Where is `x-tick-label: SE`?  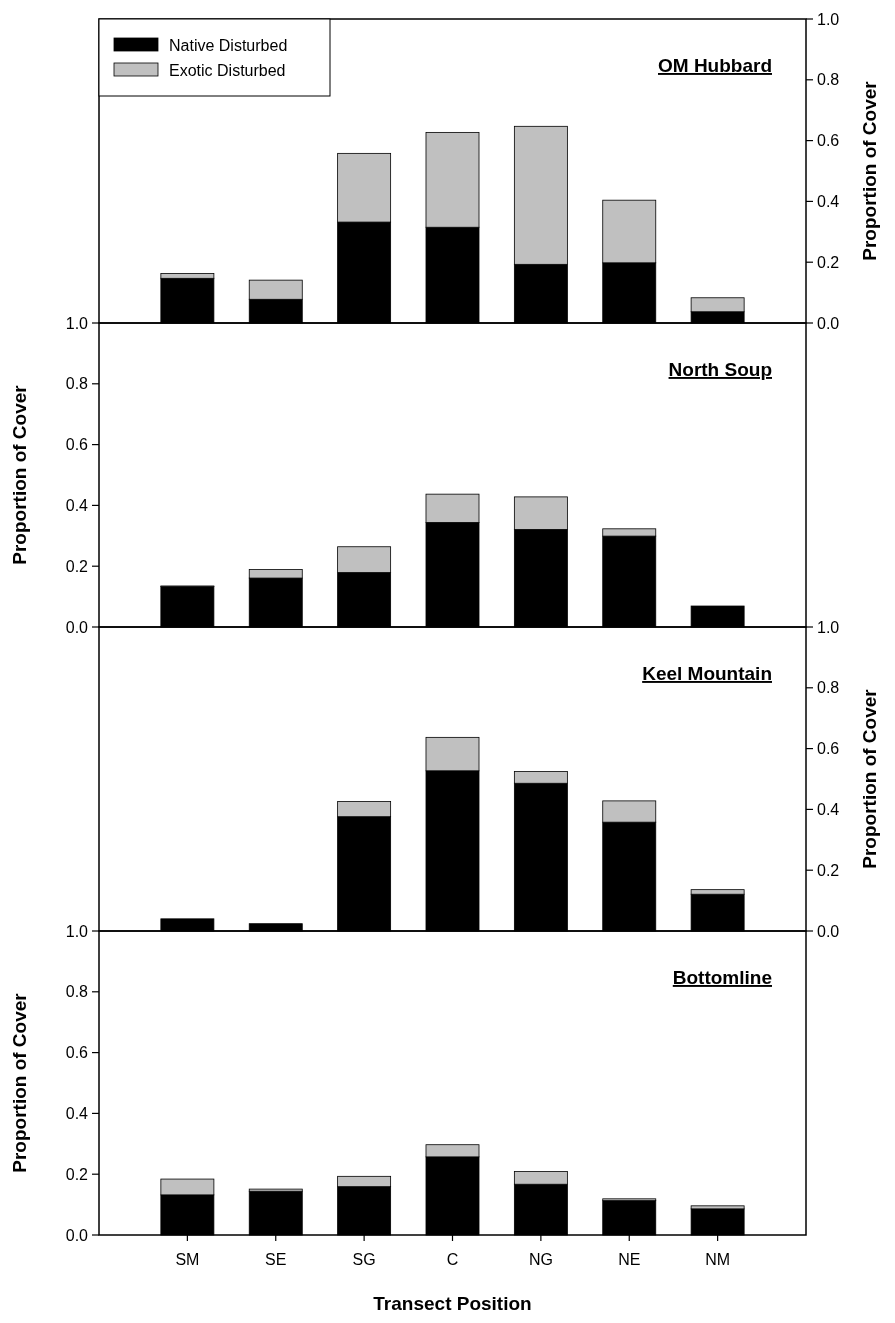
x-tick-label: SE is located at coordinates (276, 1259).